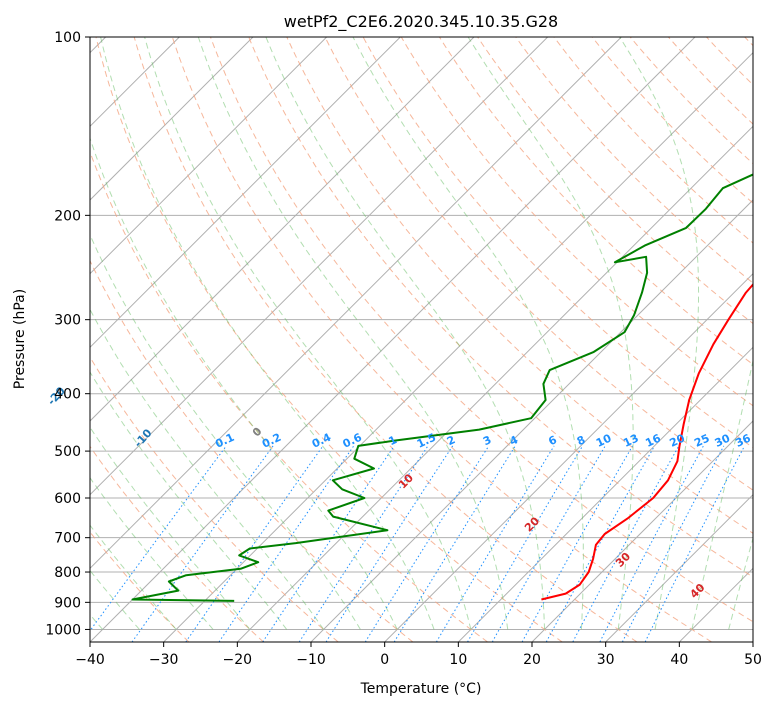  Describe the element at coordinates (20, 339) in the screenshot. I see `y-axis-label: Pressure (hPa)` at that location.